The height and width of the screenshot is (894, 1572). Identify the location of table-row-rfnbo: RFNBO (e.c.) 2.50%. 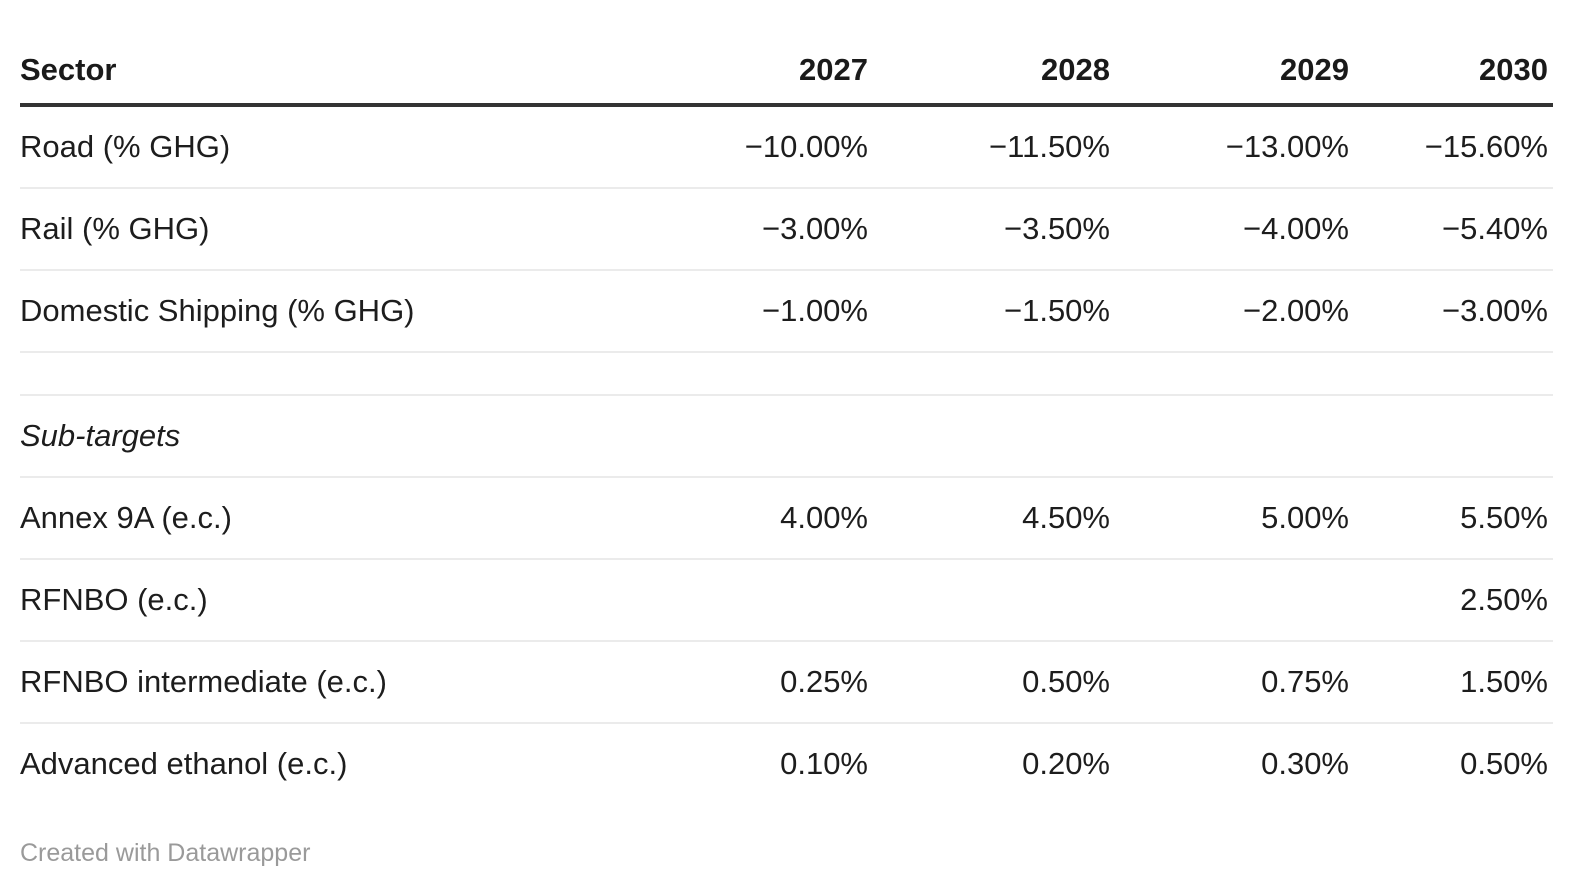
(786, 600).